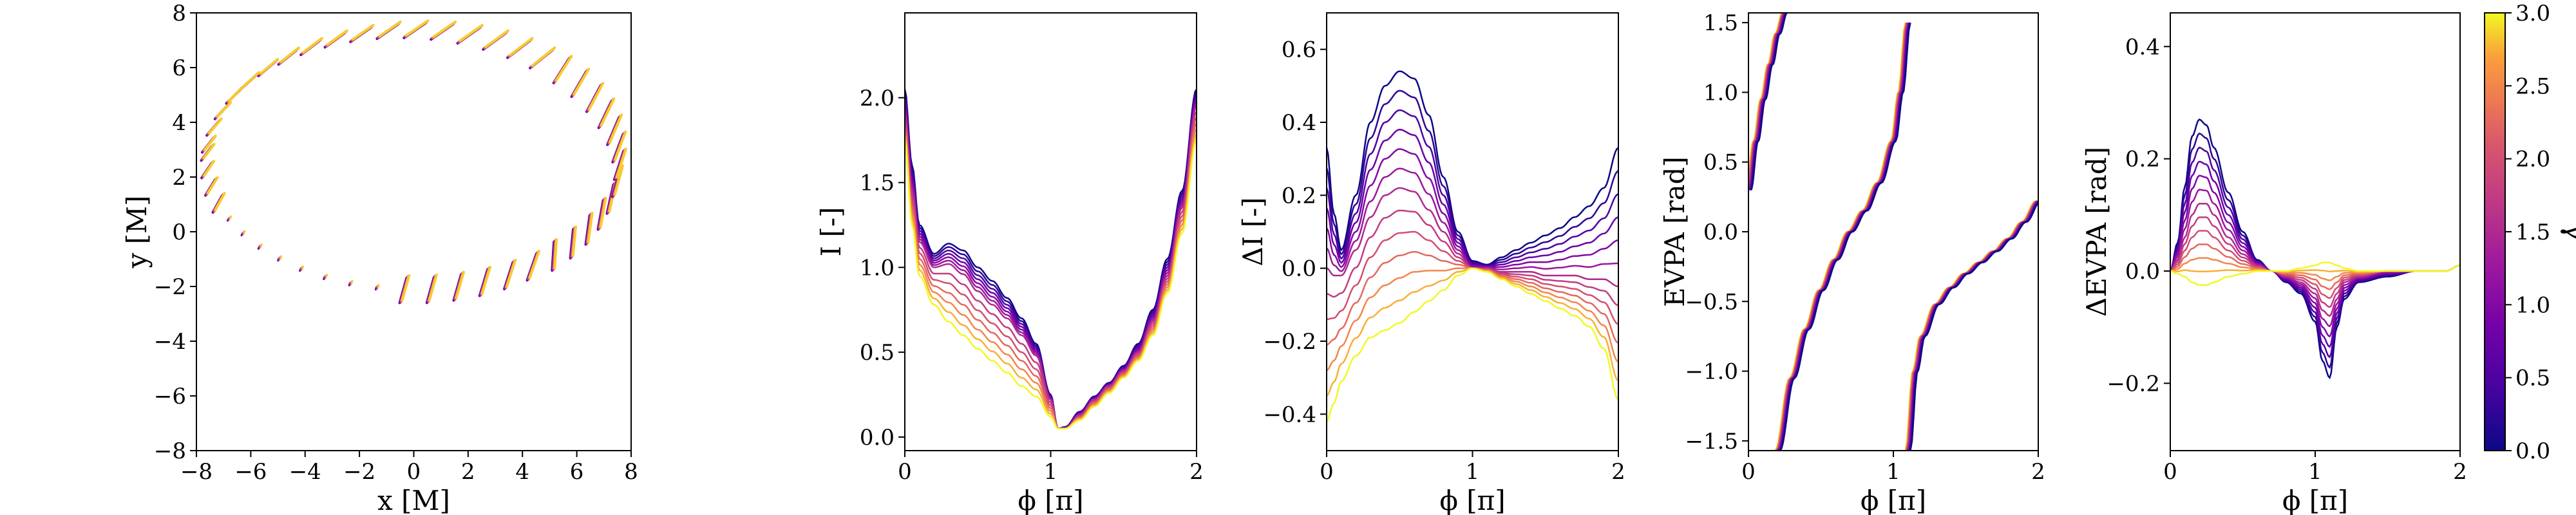  Describe the element at coordinates (2532, 378) in the screenshot. I see `colorbar-tick-label: 0.5` at that location.